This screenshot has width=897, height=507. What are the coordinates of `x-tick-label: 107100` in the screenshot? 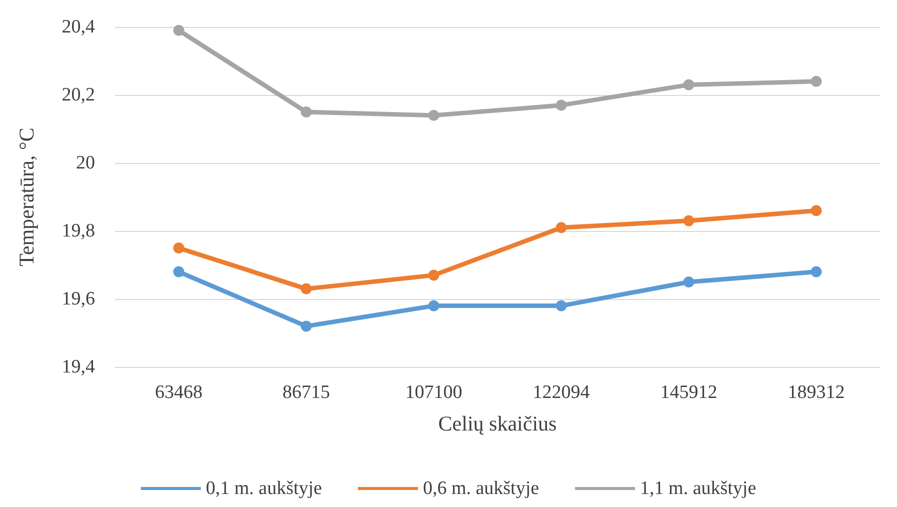 It's located at (433, 392).